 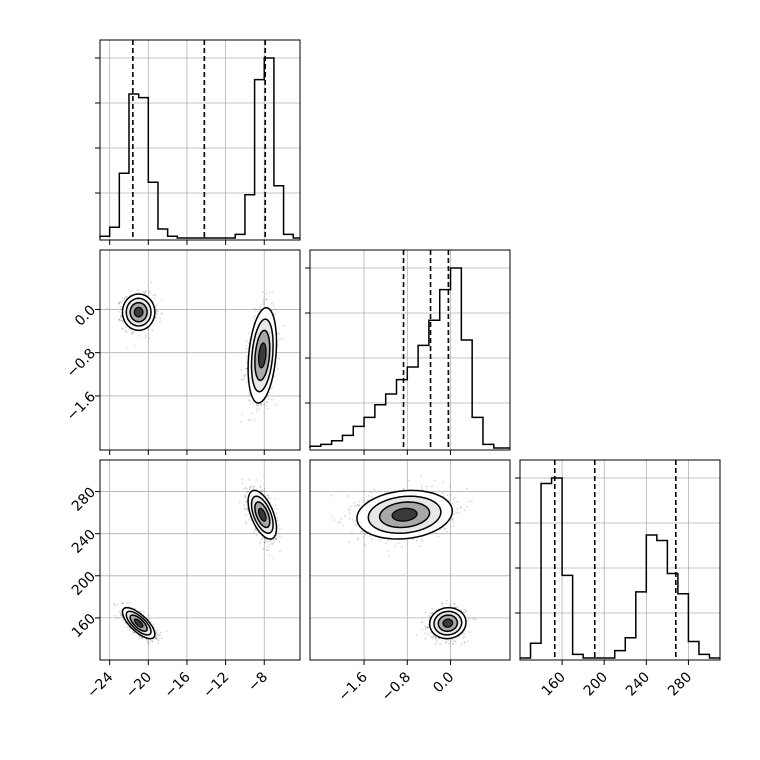 I want to click on histogram-step-line, so click(x=199, y=148).